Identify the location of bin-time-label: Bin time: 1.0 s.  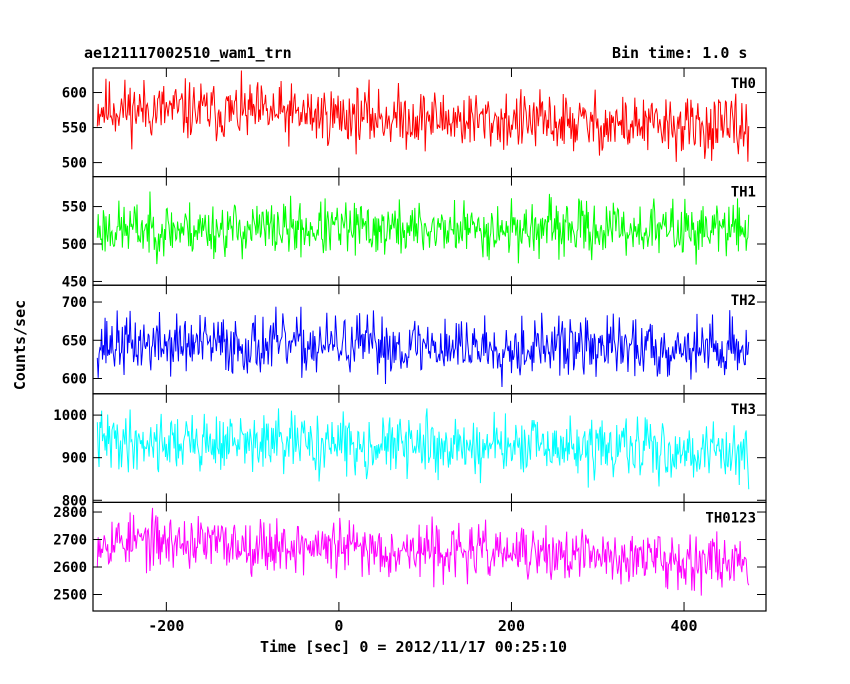
(680, 53).